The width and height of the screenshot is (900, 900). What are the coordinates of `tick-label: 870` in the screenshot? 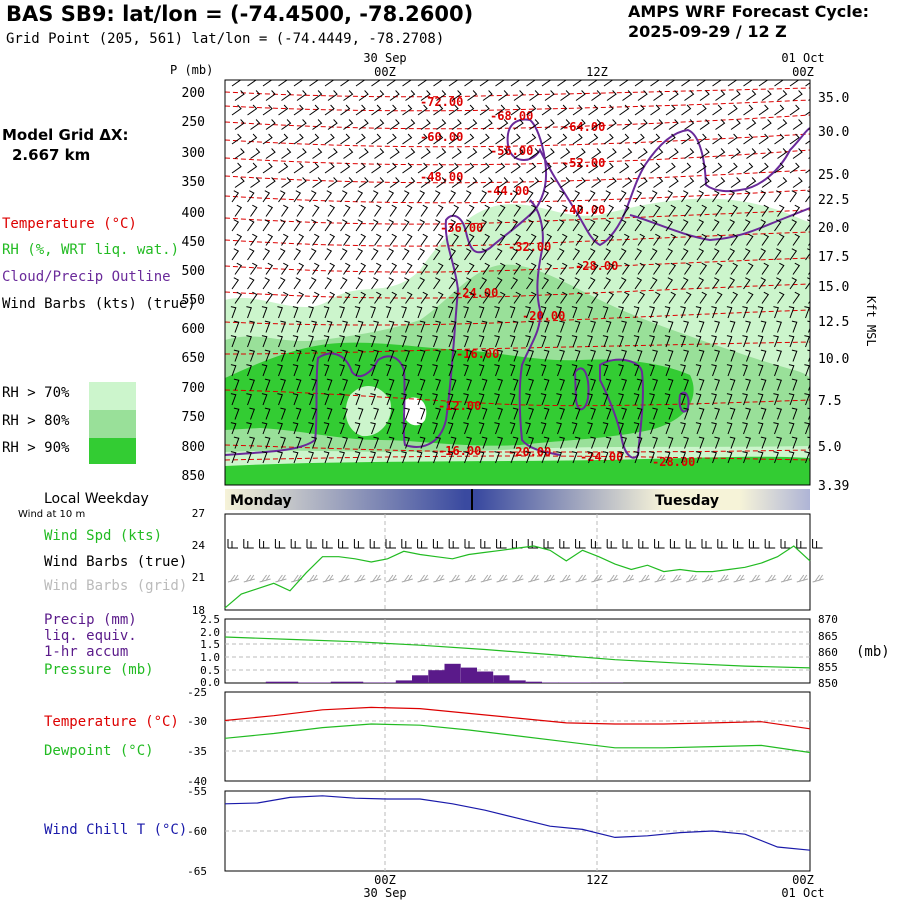 It's located at (828, 619).